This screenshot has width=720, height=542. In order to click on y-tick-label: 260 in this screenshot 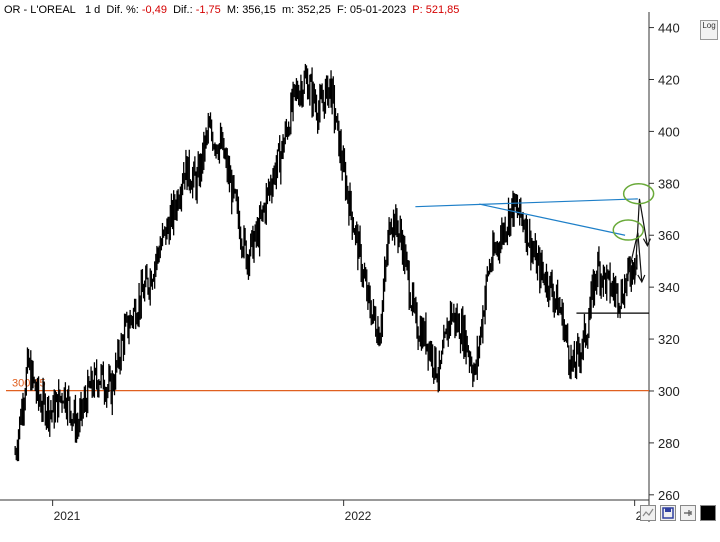, I will do `click(669, 495)`.